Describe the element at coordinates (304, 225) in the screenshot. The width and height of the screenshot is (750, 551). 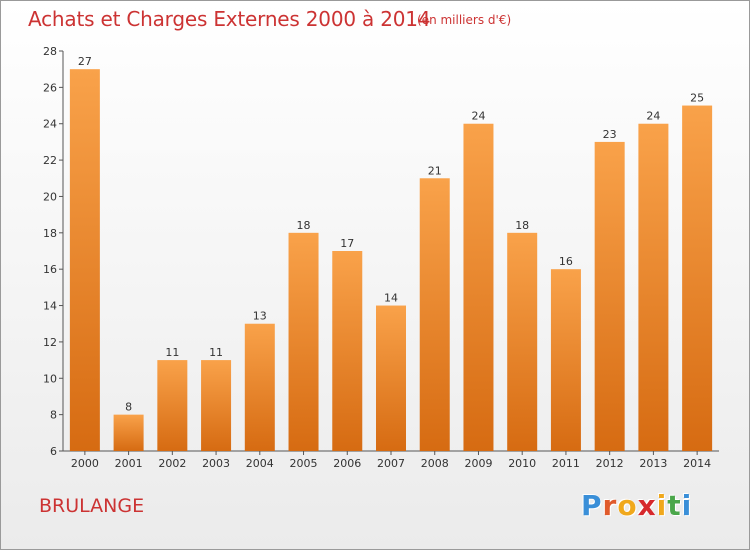
I see `value-label-2005: 18` at that location.